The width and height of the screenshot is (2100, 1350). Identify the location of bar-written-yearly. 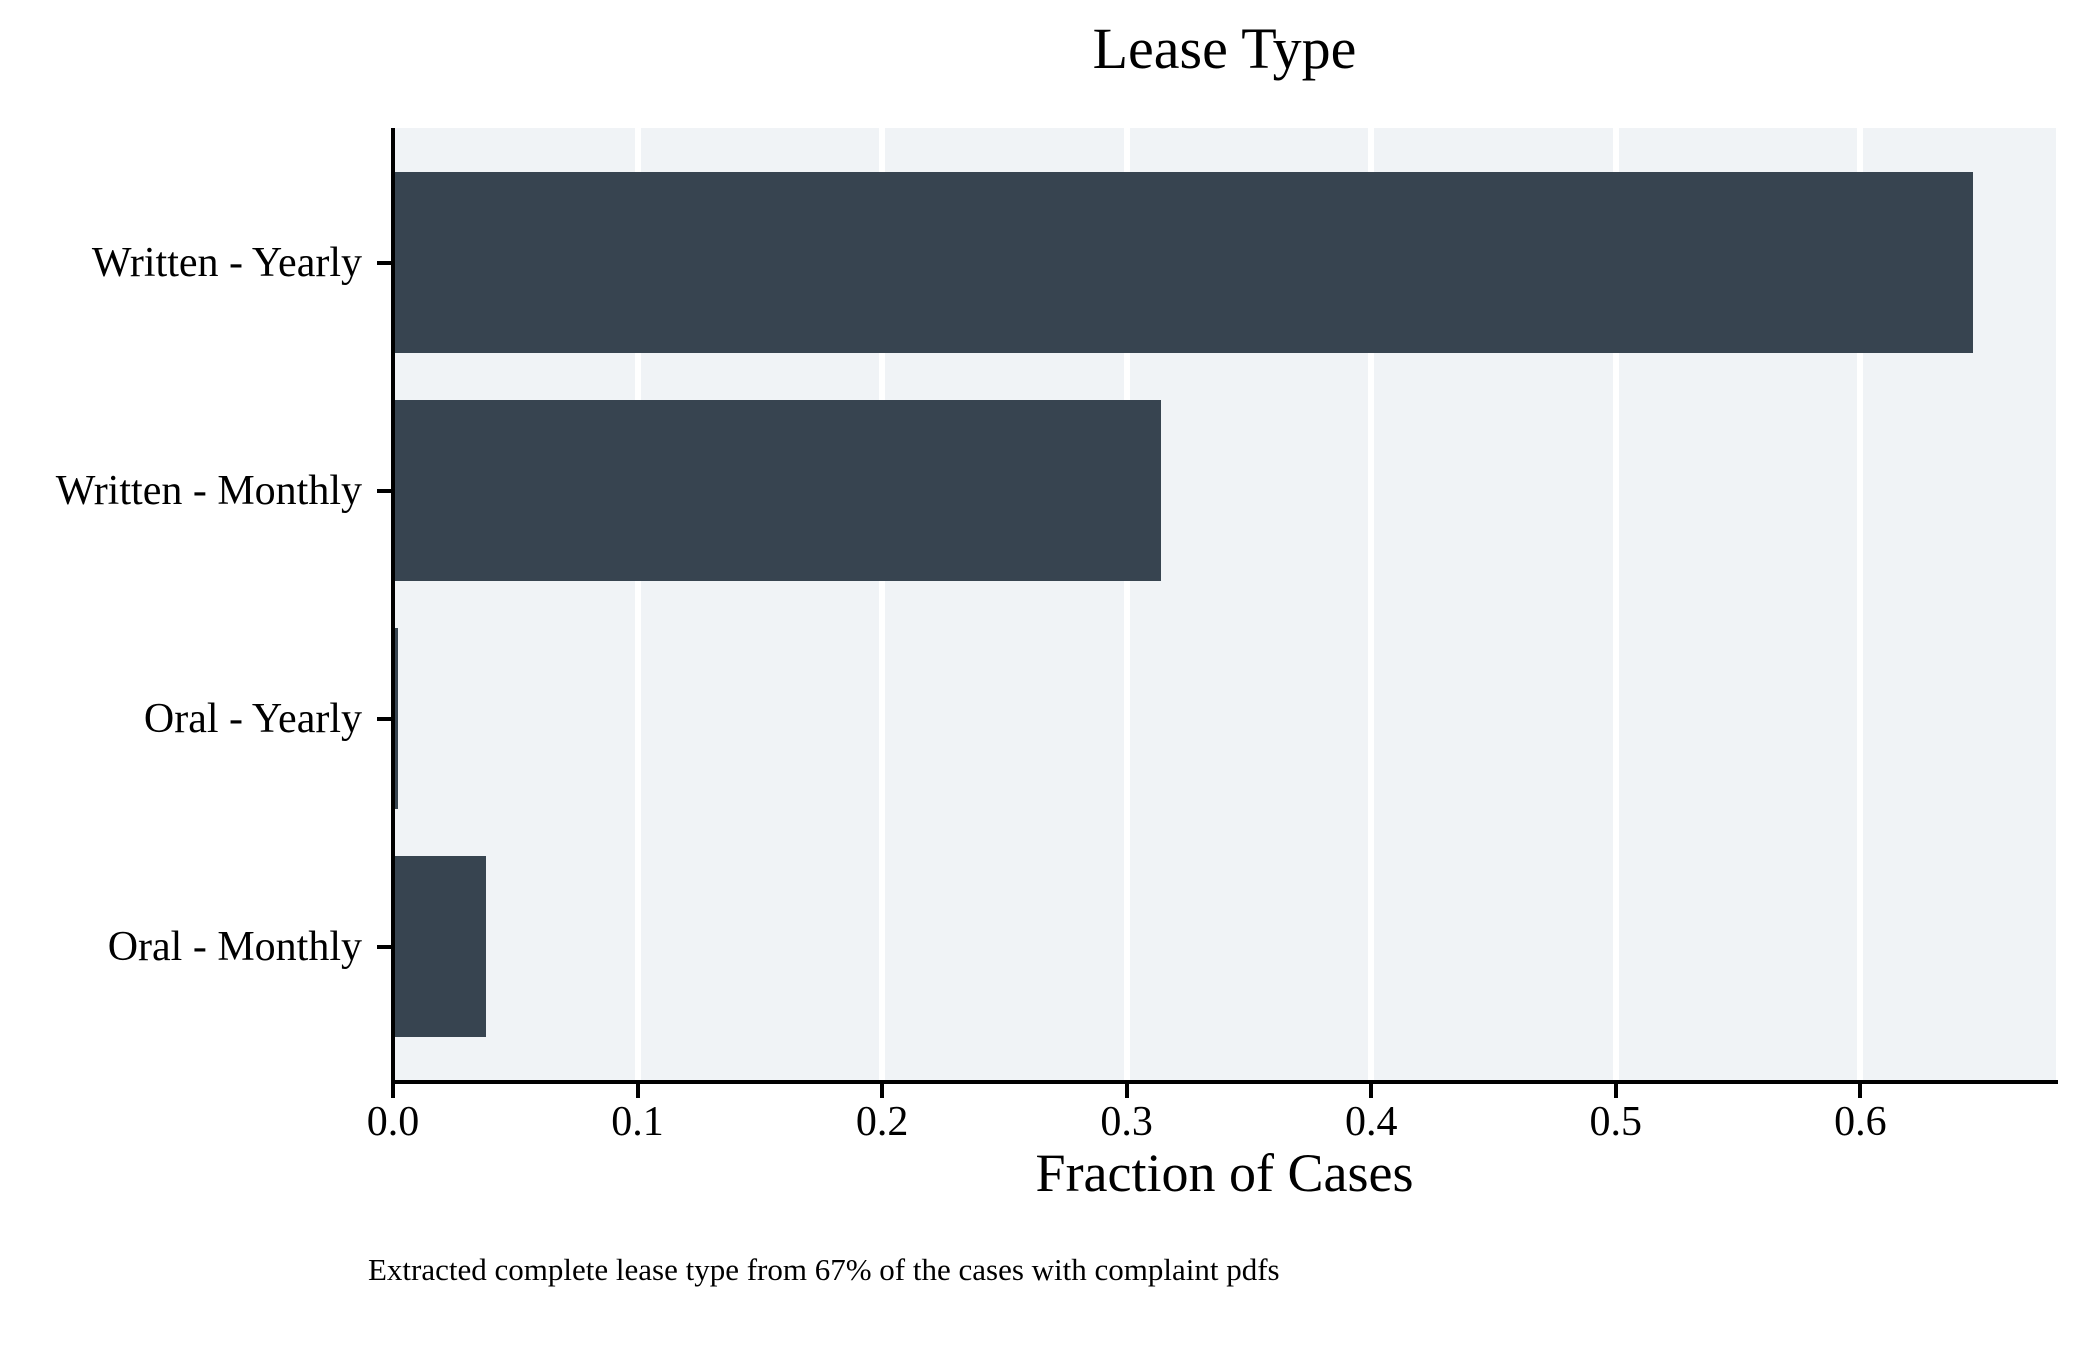
(1183, 262).